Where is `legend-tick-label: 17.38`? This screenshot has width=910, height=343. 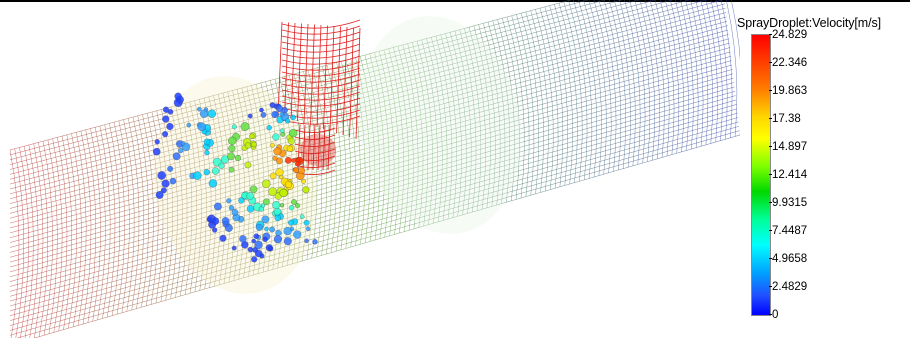 legend-tick-label: 17.38 is located at coordinates (786, 119).